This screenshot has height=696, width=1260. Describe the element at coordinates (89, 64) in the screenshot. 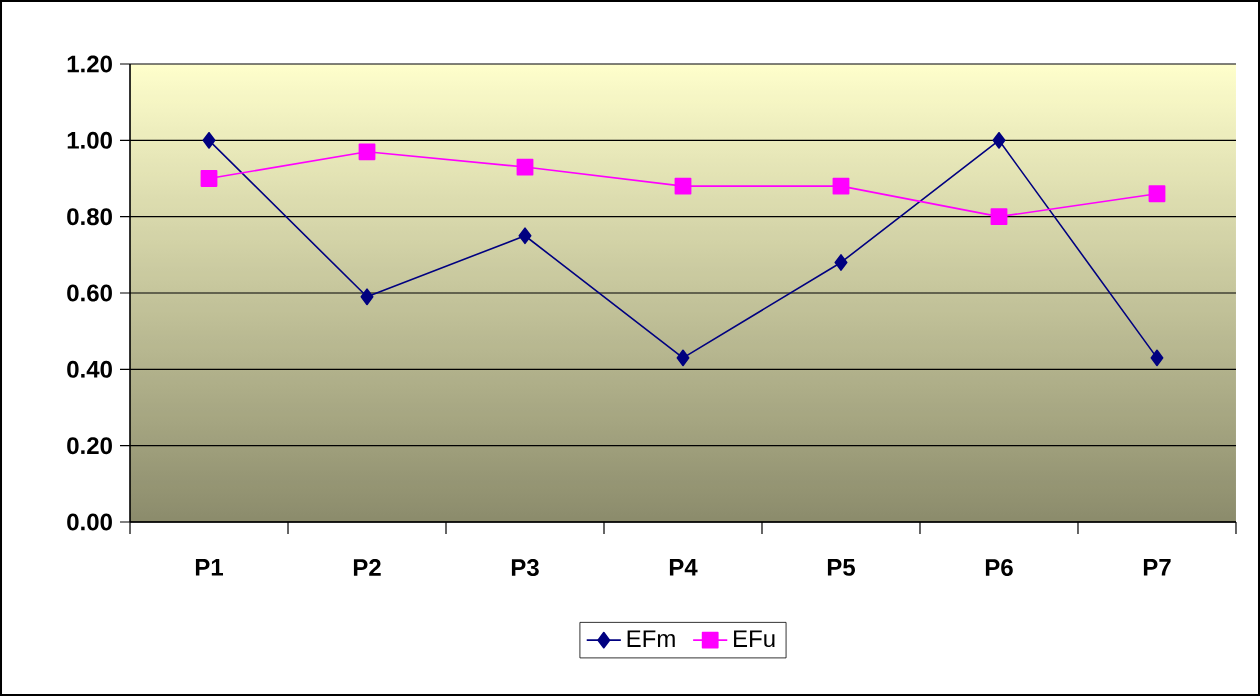

I see `y-tick-label: 1.20` at that location.